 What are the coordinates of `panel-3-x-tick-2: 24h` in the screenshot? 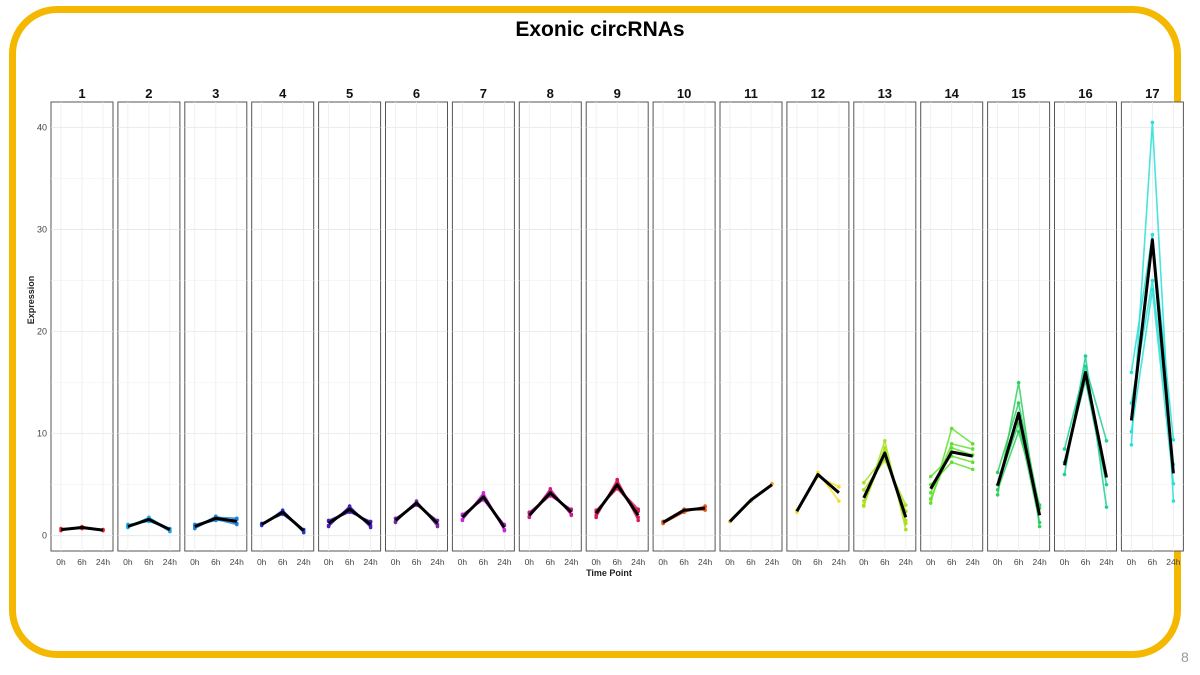 It's located at (237, 562).